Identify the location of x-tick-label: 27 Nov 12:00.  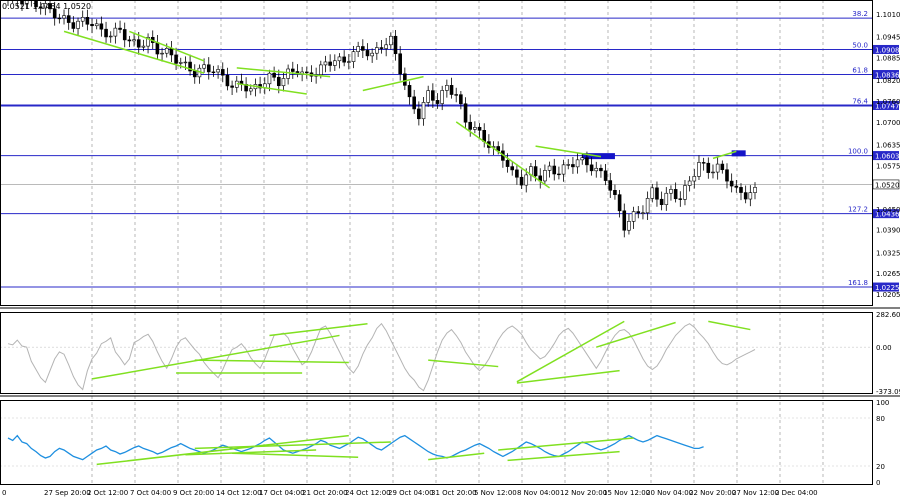
(755, 493).